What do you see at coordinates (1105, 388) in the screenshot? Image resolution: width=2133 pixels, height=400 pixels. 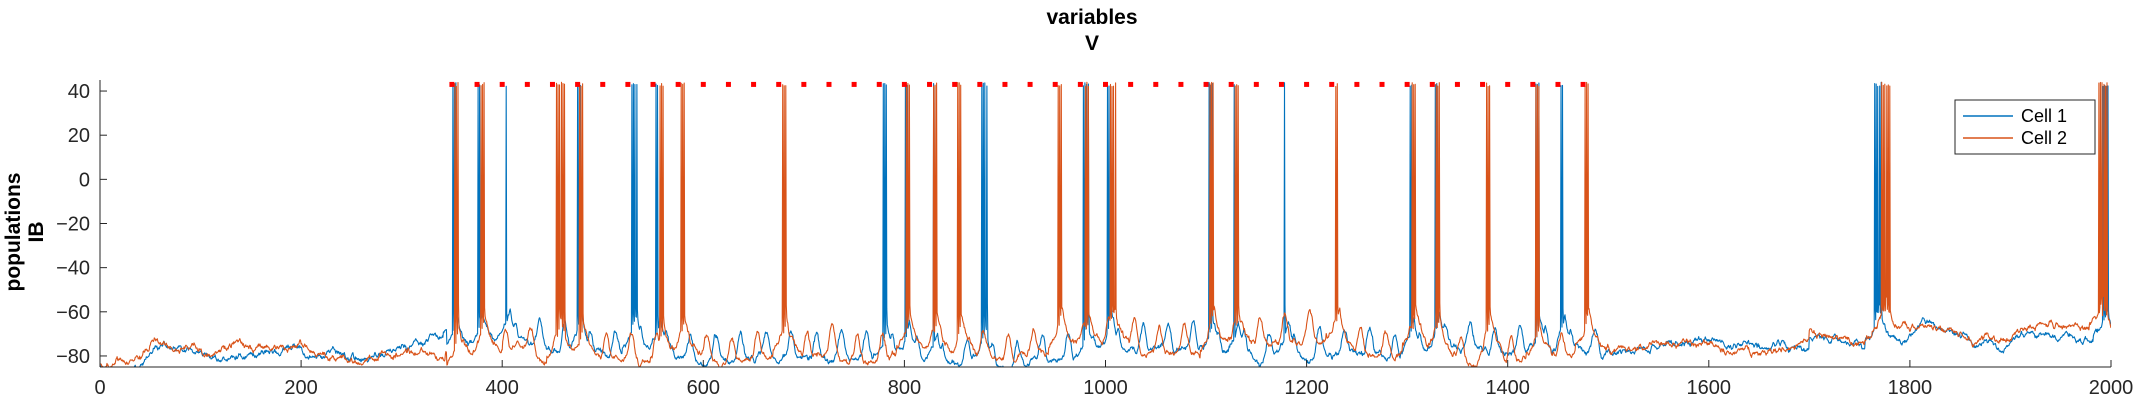 I see `x-tick-label: 1000` at bounding box center [1105, 388].